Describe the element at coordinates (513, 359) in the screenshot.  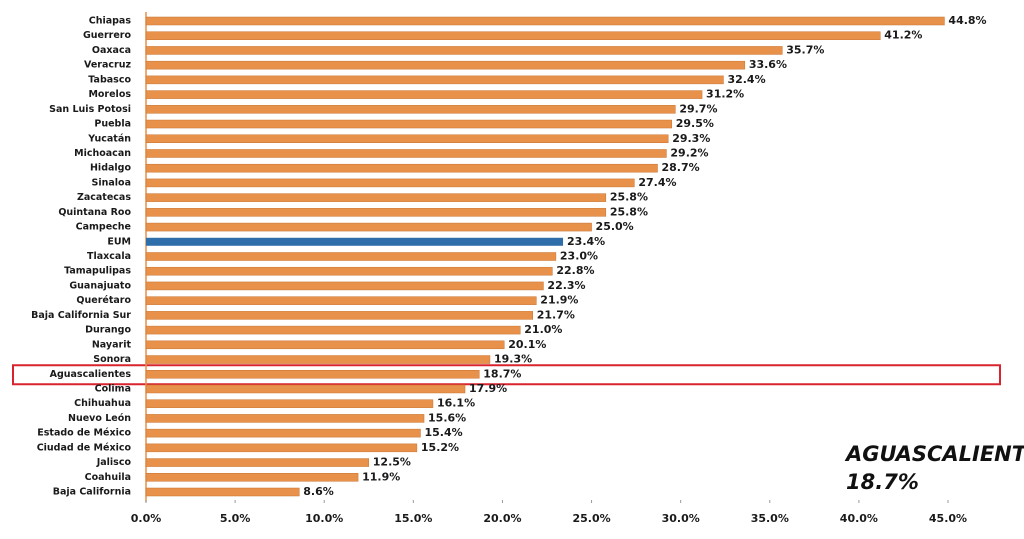
I see `value-label: 19.3%` at that location.